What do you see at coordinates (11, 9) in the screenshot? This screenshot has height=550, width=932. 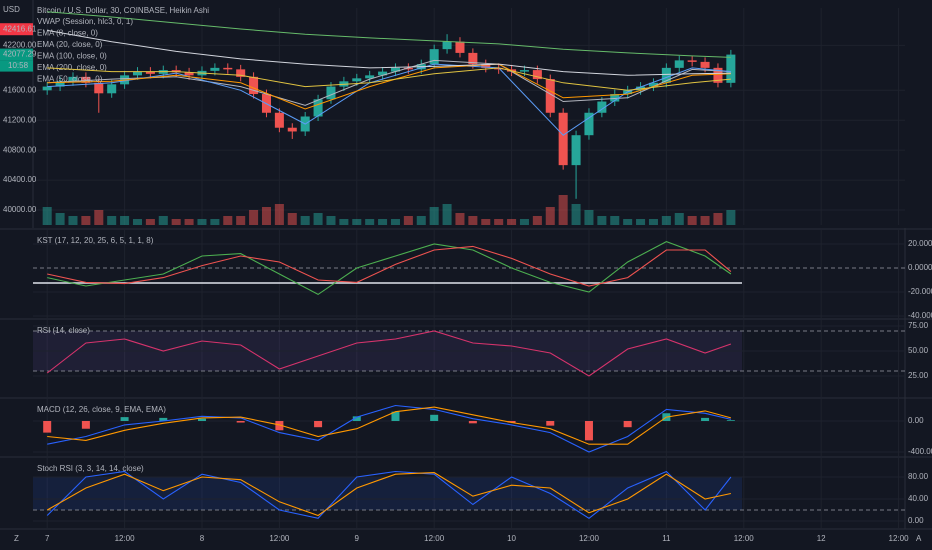 I see `unit-label: USD` at bounding box center [11, 9].